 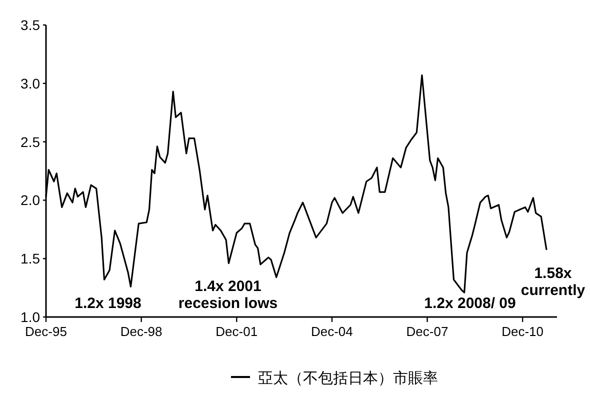 I want to click on annotation: 1.58x currently, so click(x=553, y=282).